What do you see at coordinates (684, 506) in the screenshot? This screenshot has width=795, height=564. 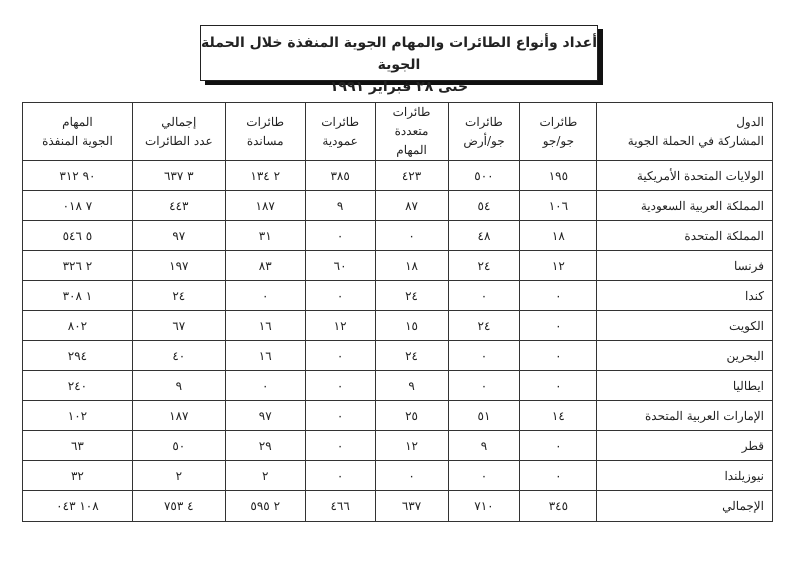 I see `cell-country: الإجمالي` at bounding box center [684, 506].